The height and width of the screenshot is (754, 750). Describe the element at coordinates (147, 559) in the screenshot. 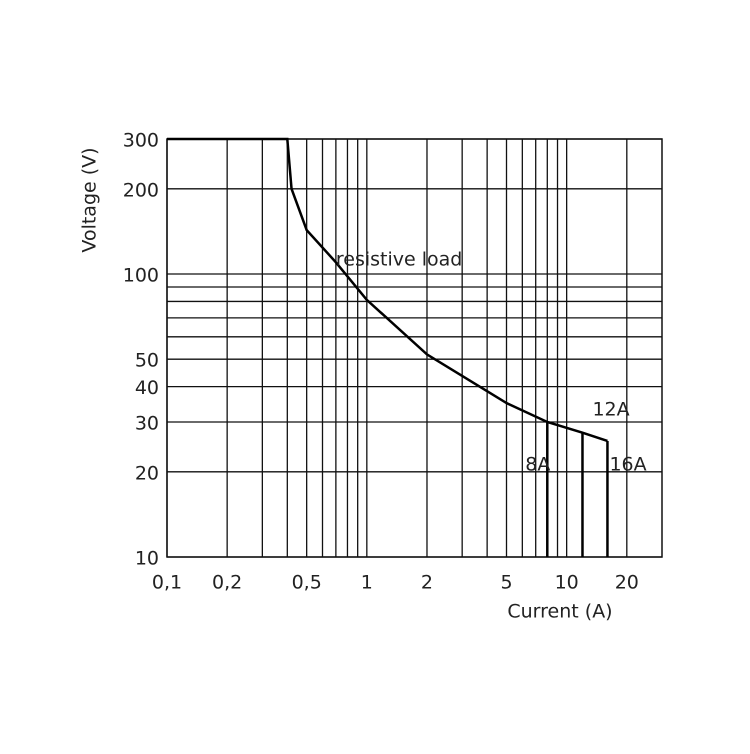

I see `y-tick-label: 10` at that location.